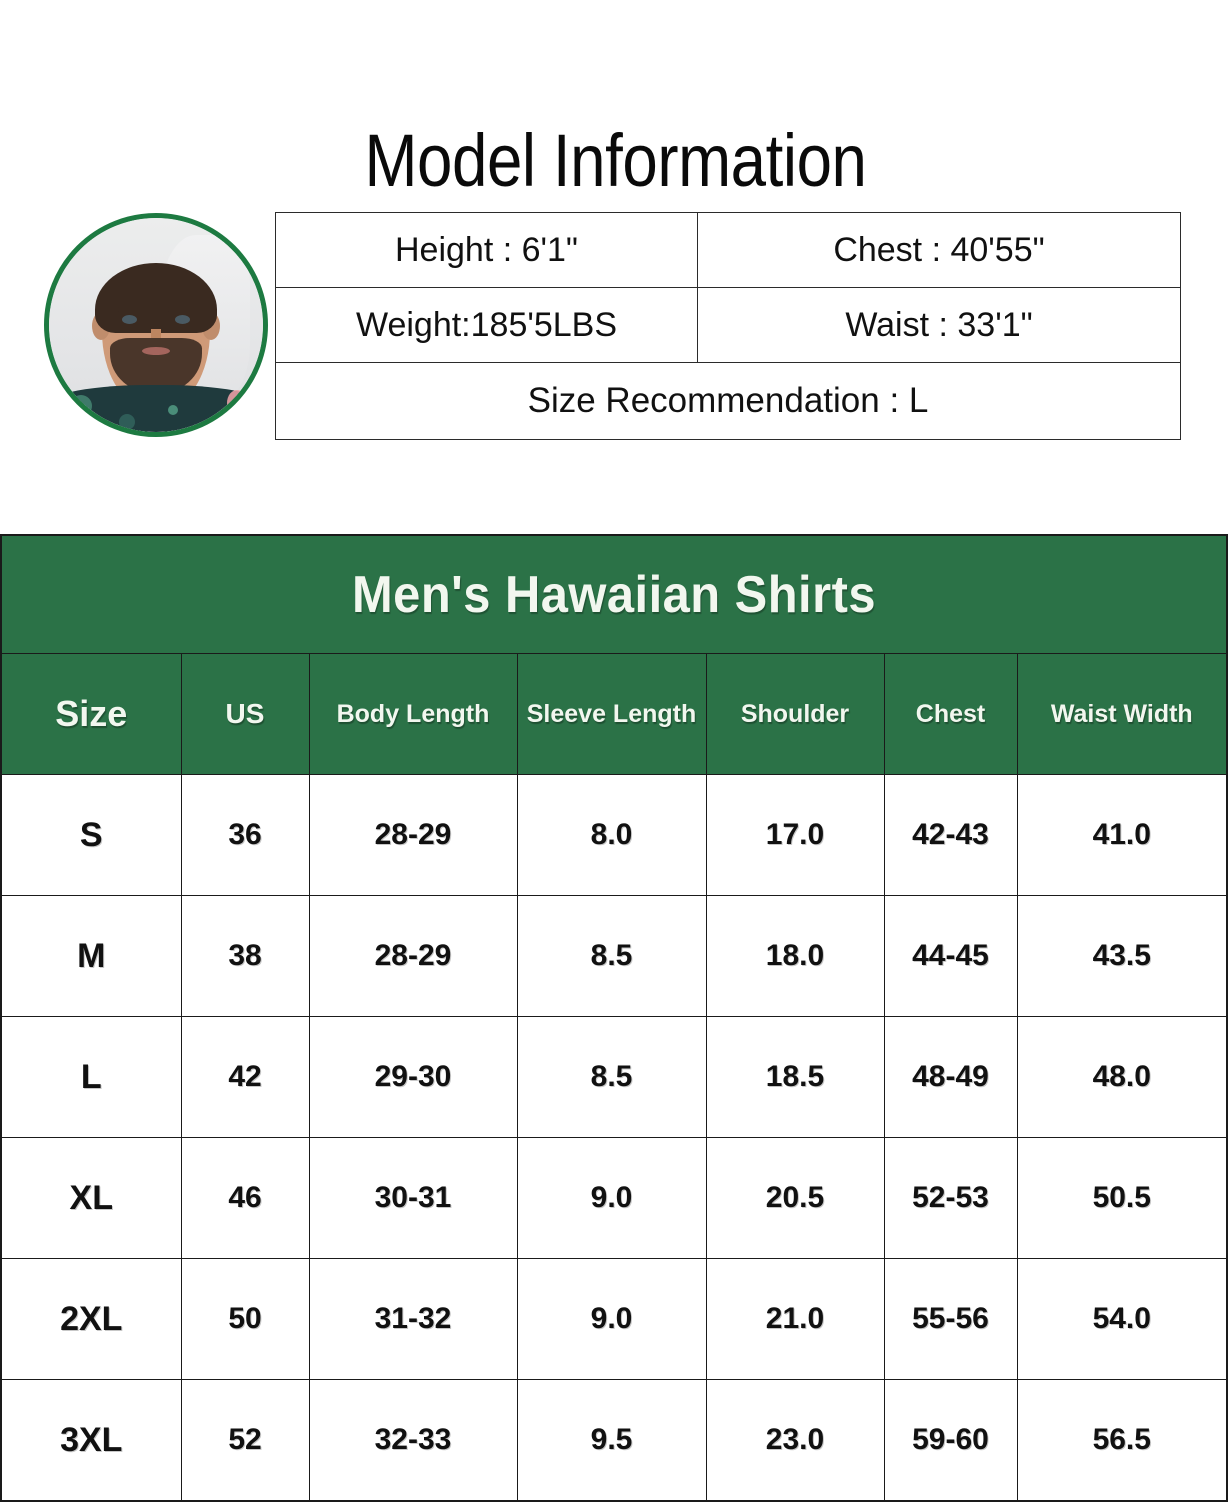  I want to click on column-header-sleeve-length: Sleeve Length, so click(611, 714).